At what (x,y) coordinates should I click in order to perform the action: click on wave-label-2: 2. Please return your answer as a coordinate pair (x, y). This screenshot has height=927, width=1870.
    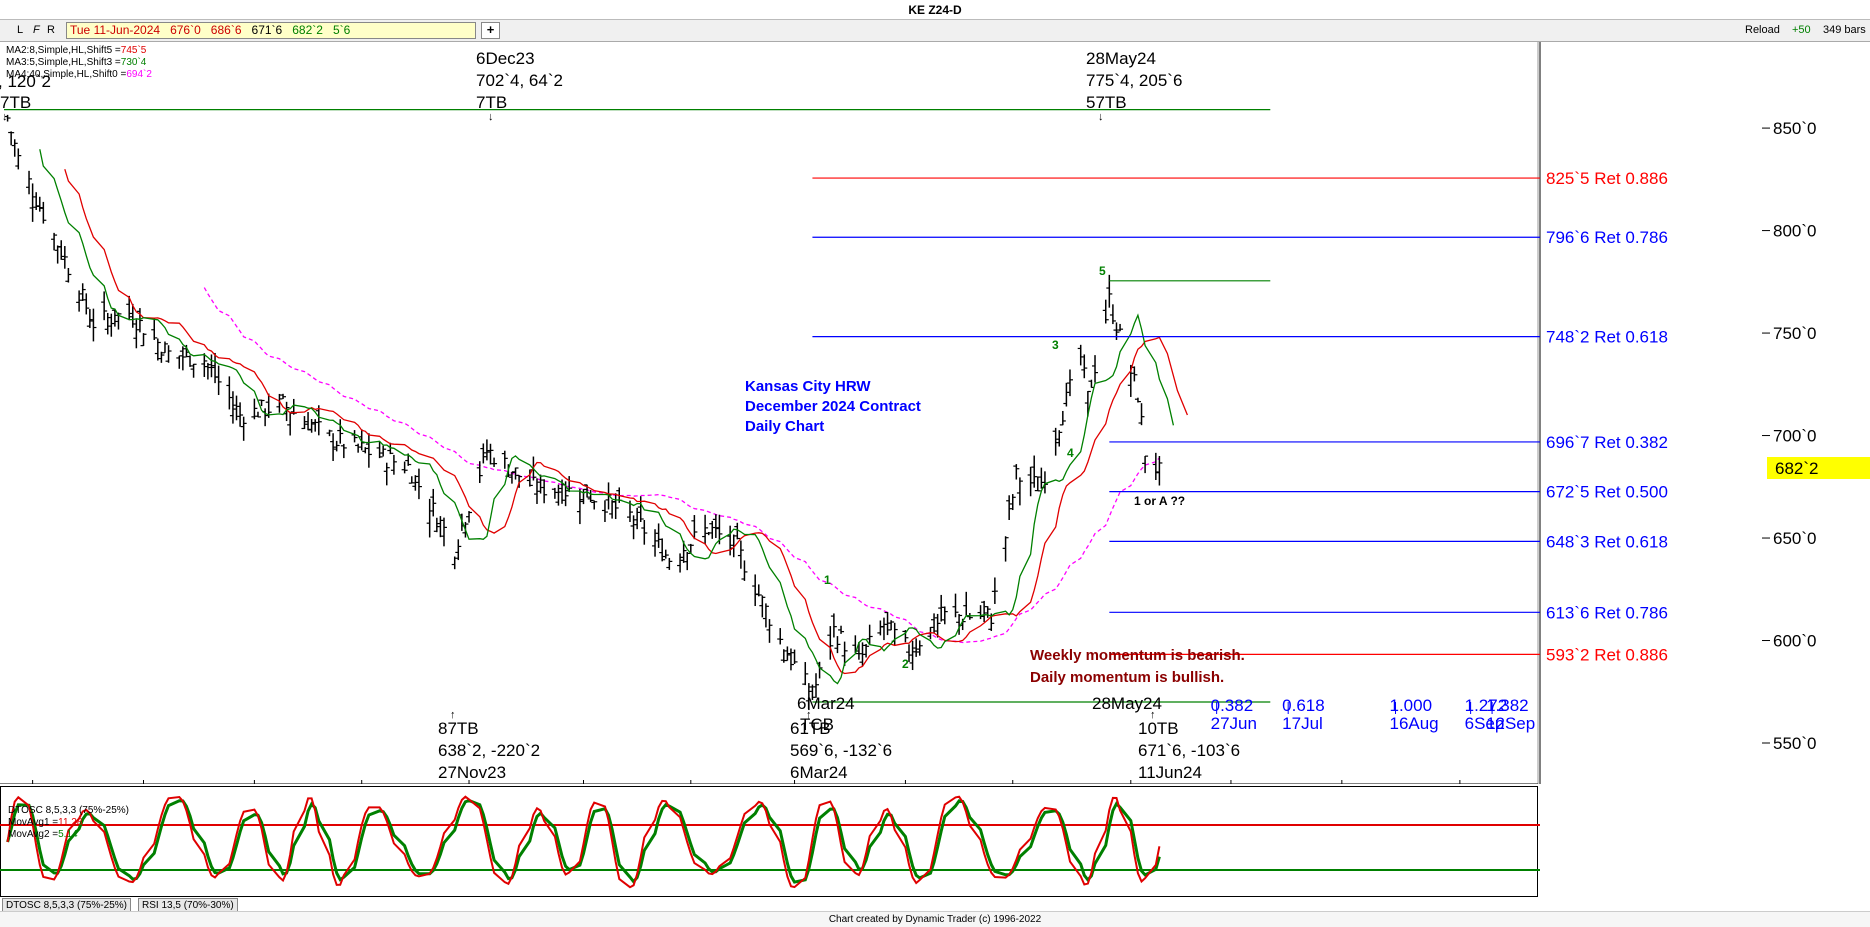
    Looking at the image, I should click on (905, 664).